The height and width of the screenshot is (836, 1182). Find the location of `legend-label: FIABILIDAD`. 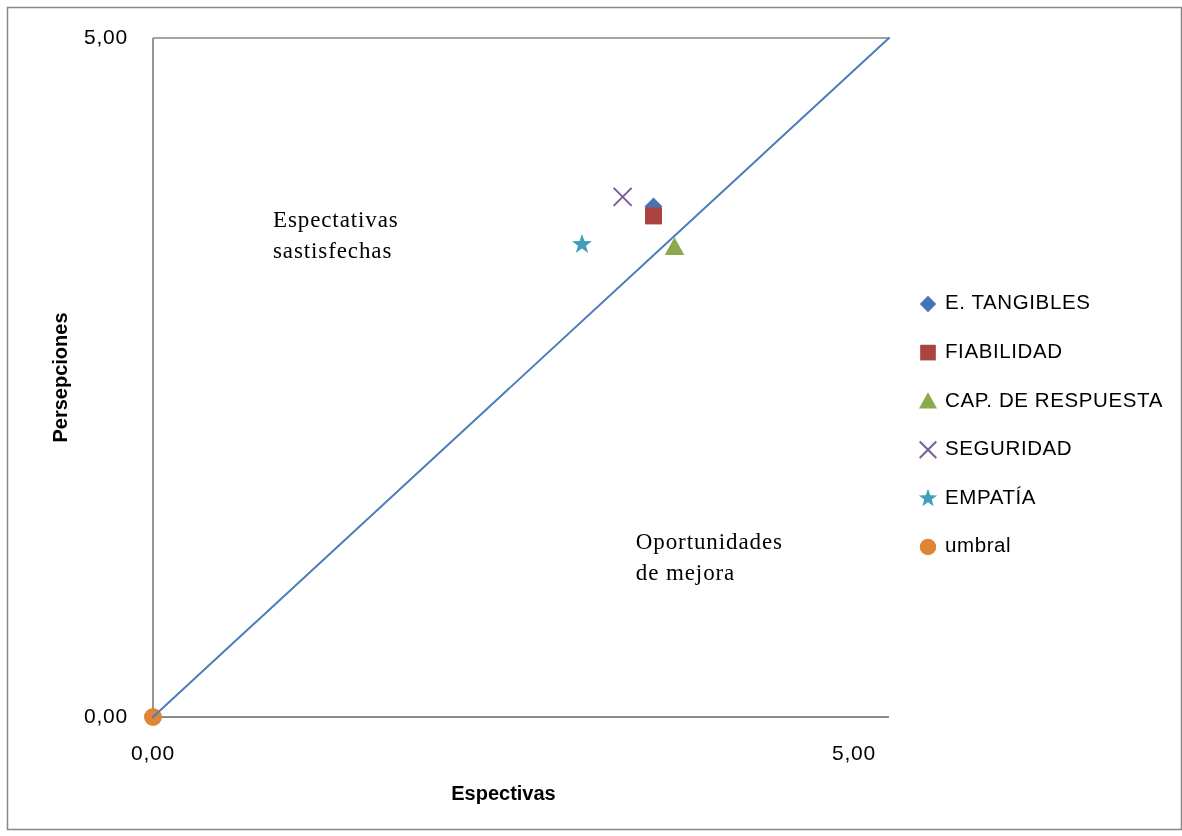

legend-label: FIABILIDAD is located at coordinates (1004, 351).